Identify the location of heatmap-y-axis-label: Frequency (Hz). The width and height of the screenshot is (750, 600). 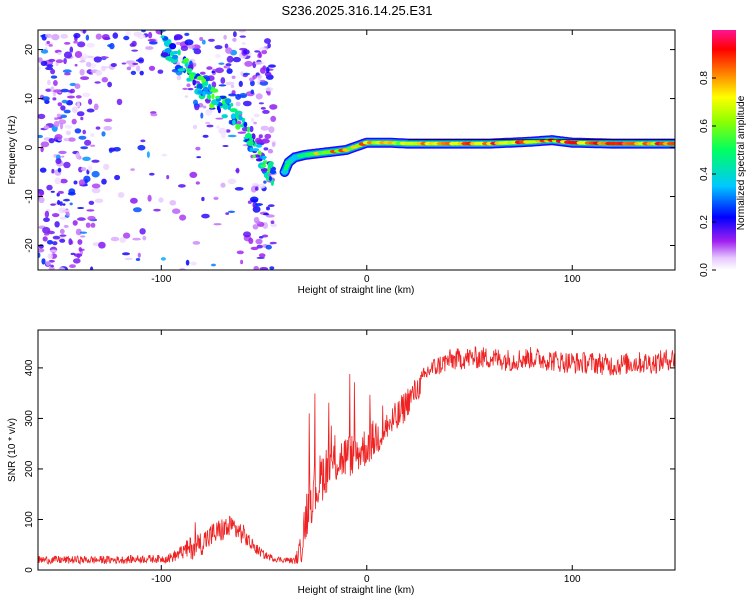
(12, 150).